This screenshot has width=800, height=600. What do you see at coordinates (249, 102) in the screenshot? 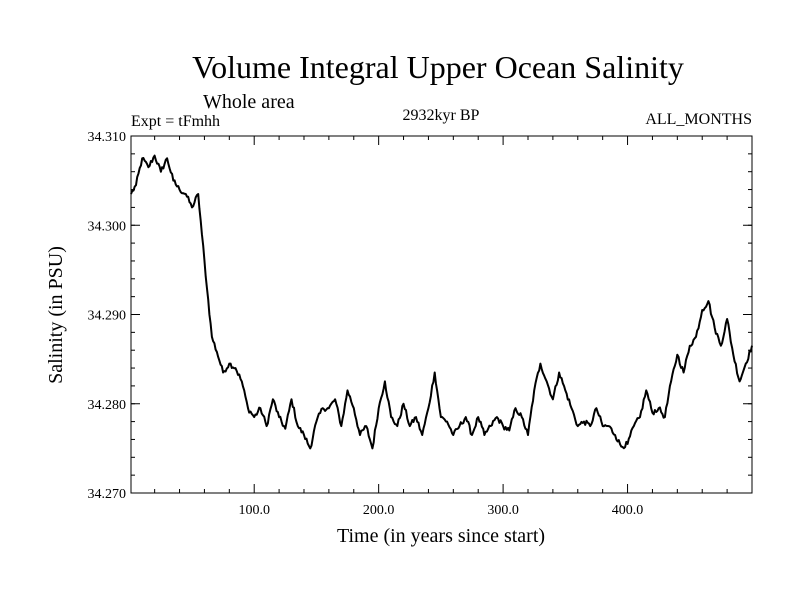
I see `chart-subtitle: Whole area` at bounding box center [249, 102].